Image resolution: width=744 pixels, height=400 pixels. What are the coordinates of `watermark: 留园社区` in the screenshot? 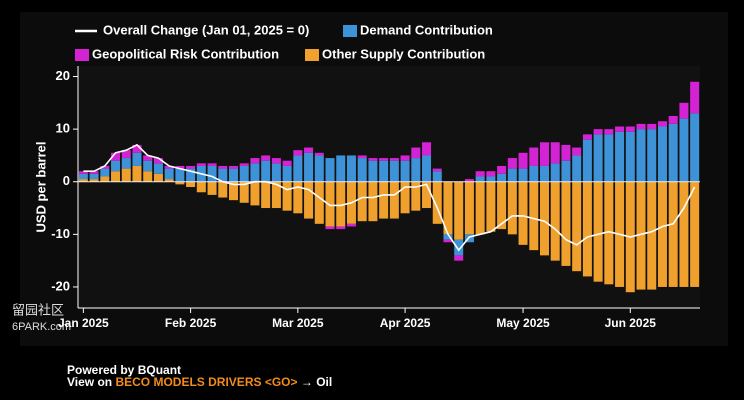 It's located at (38, 309).